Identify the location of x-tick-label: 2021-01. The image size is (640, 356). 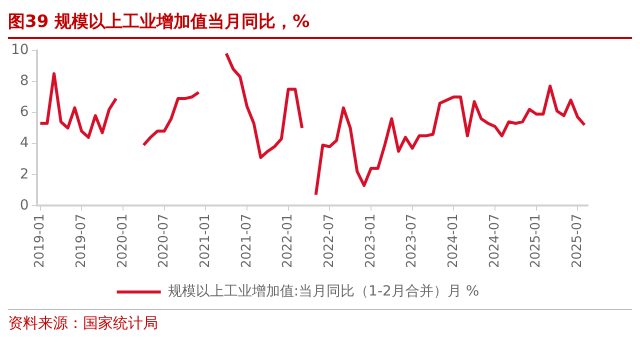
(205, 241).